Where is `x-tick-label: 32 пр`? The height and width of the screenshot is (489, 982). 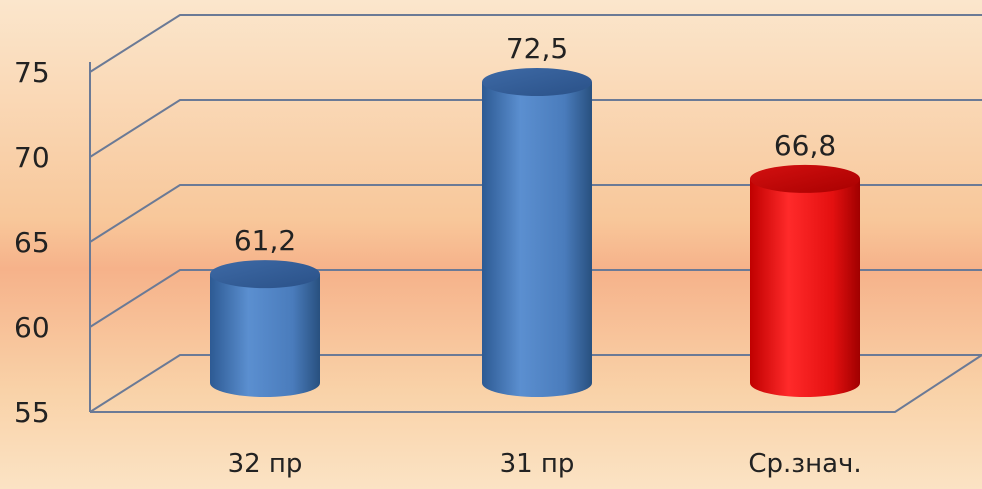
x-tick-label: 32 пр is located at coordinates (265, 464).